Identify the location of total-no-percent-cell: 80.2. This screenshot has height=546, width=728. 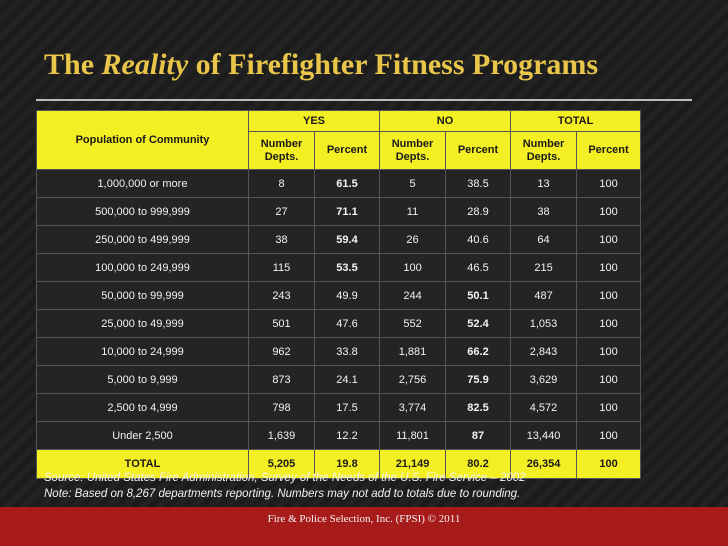
(478, 464).